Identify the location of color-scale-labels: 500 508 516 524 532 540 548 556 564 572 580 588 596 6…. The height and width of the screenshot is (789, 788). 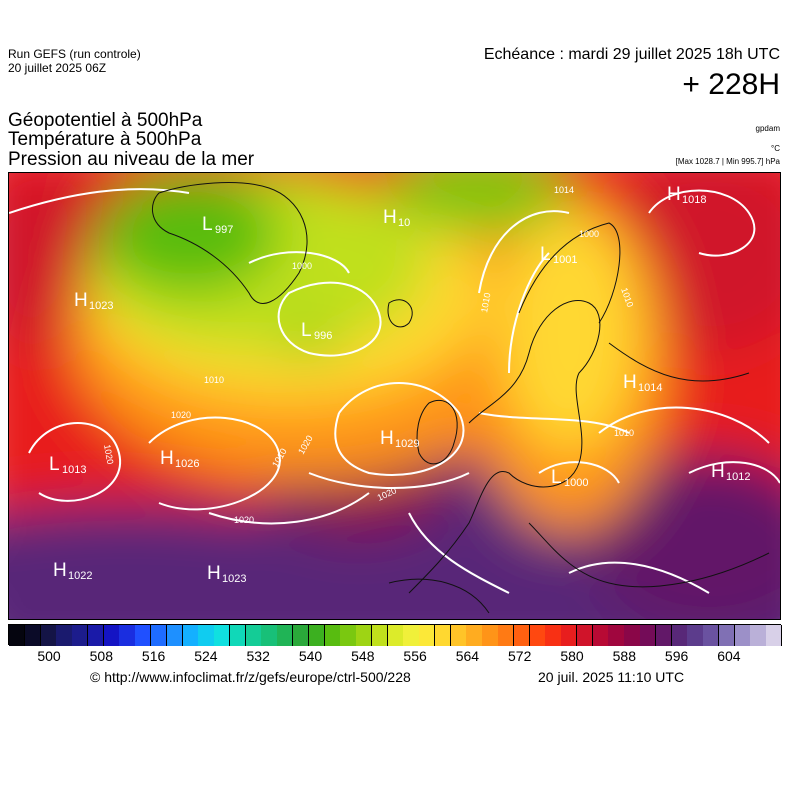
(394, 657).